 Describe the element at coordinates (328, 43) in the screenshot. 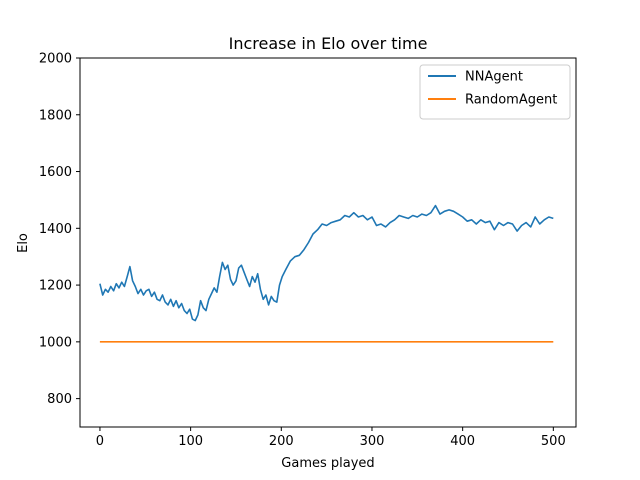

I see `chart-title: Increase in Elo over time` at that location.